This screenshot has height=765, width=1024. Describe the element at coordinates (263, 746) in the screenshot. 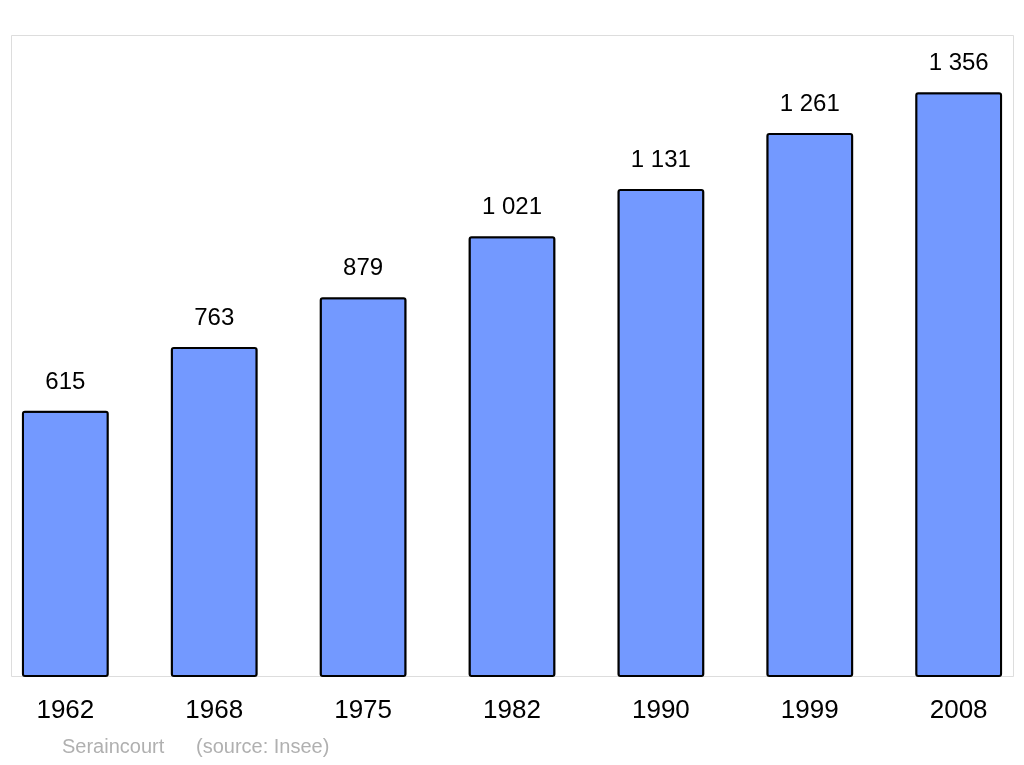

I see `text: (source: Insee)` at that location.